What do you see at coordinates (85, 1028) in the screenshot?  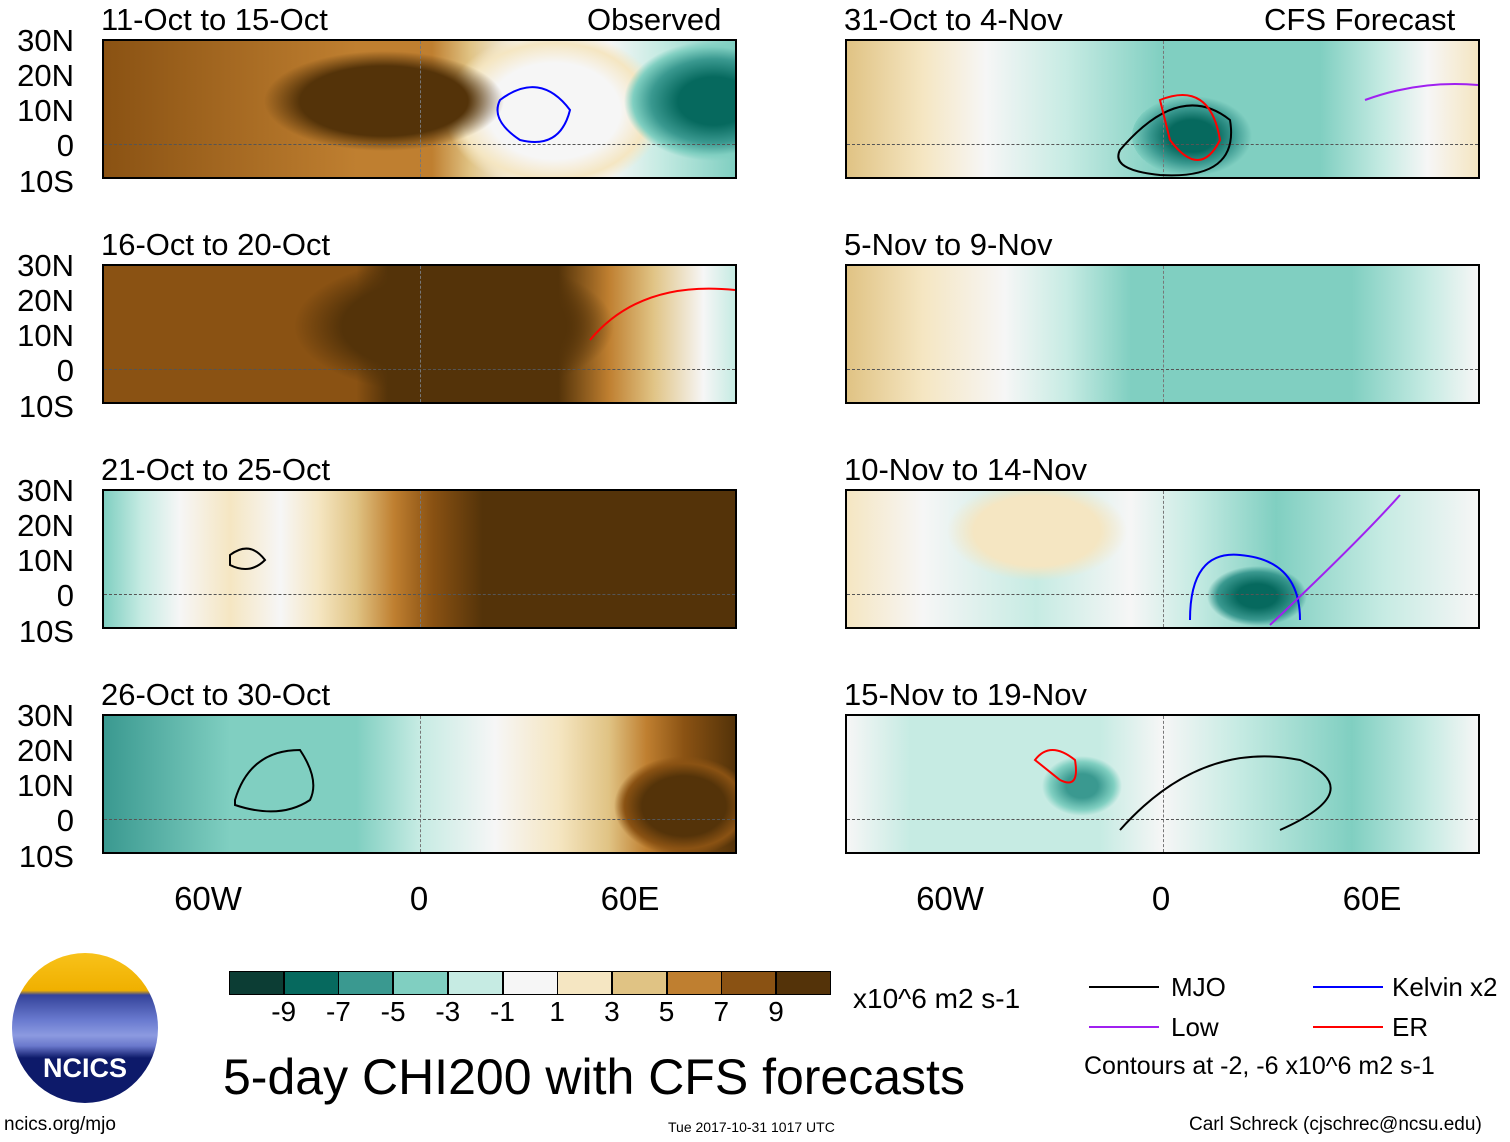 I see `ncics-logo: NCICS` at bounding box center [85, 1028].